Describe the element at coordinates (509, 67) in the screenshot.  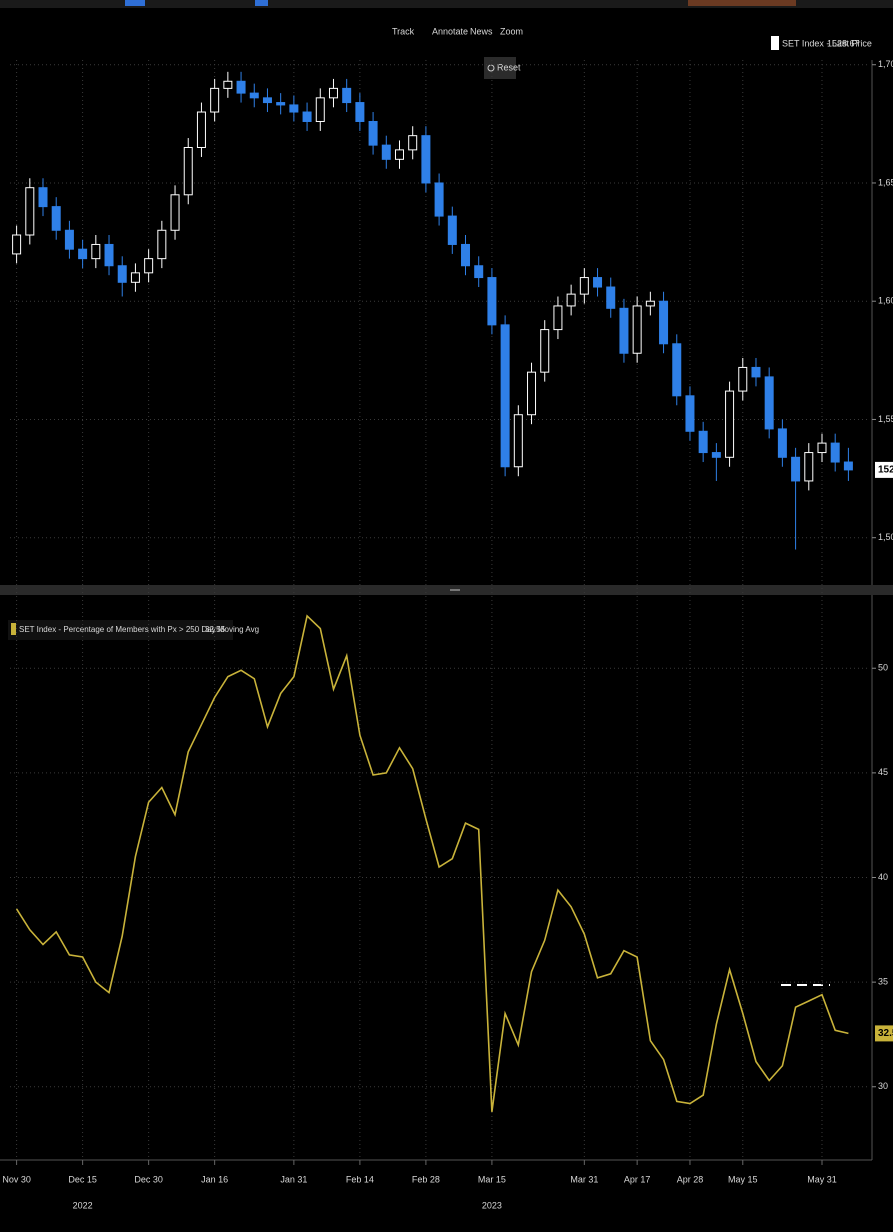
I see `reset-button: Reset` at that location.